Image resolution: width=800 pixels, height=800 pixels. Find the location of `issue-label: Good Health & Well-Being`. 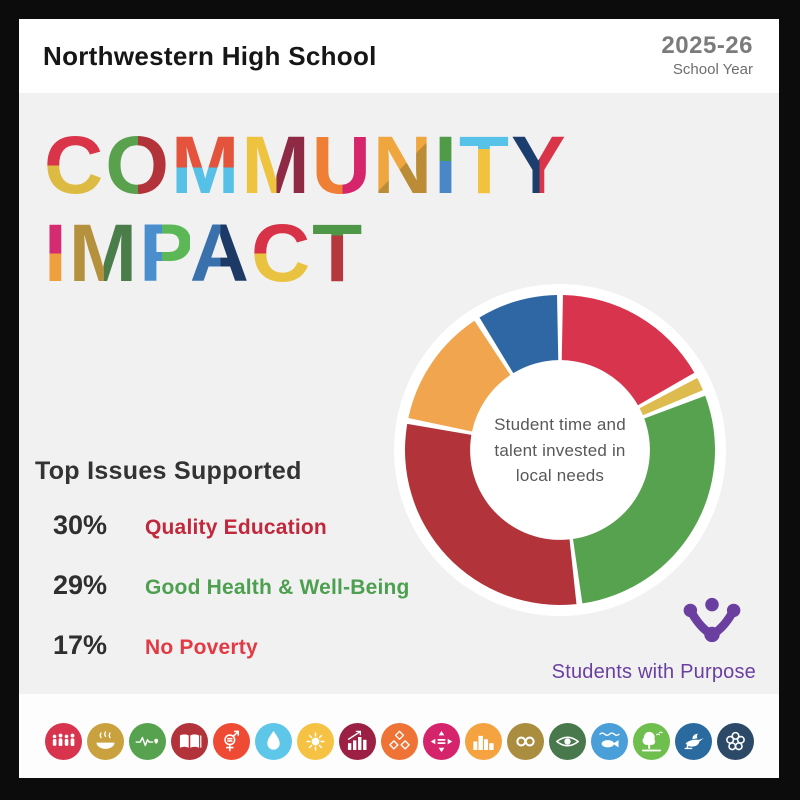

issue-label: Good Health & Well-Being is located at coordinates (277, 587).